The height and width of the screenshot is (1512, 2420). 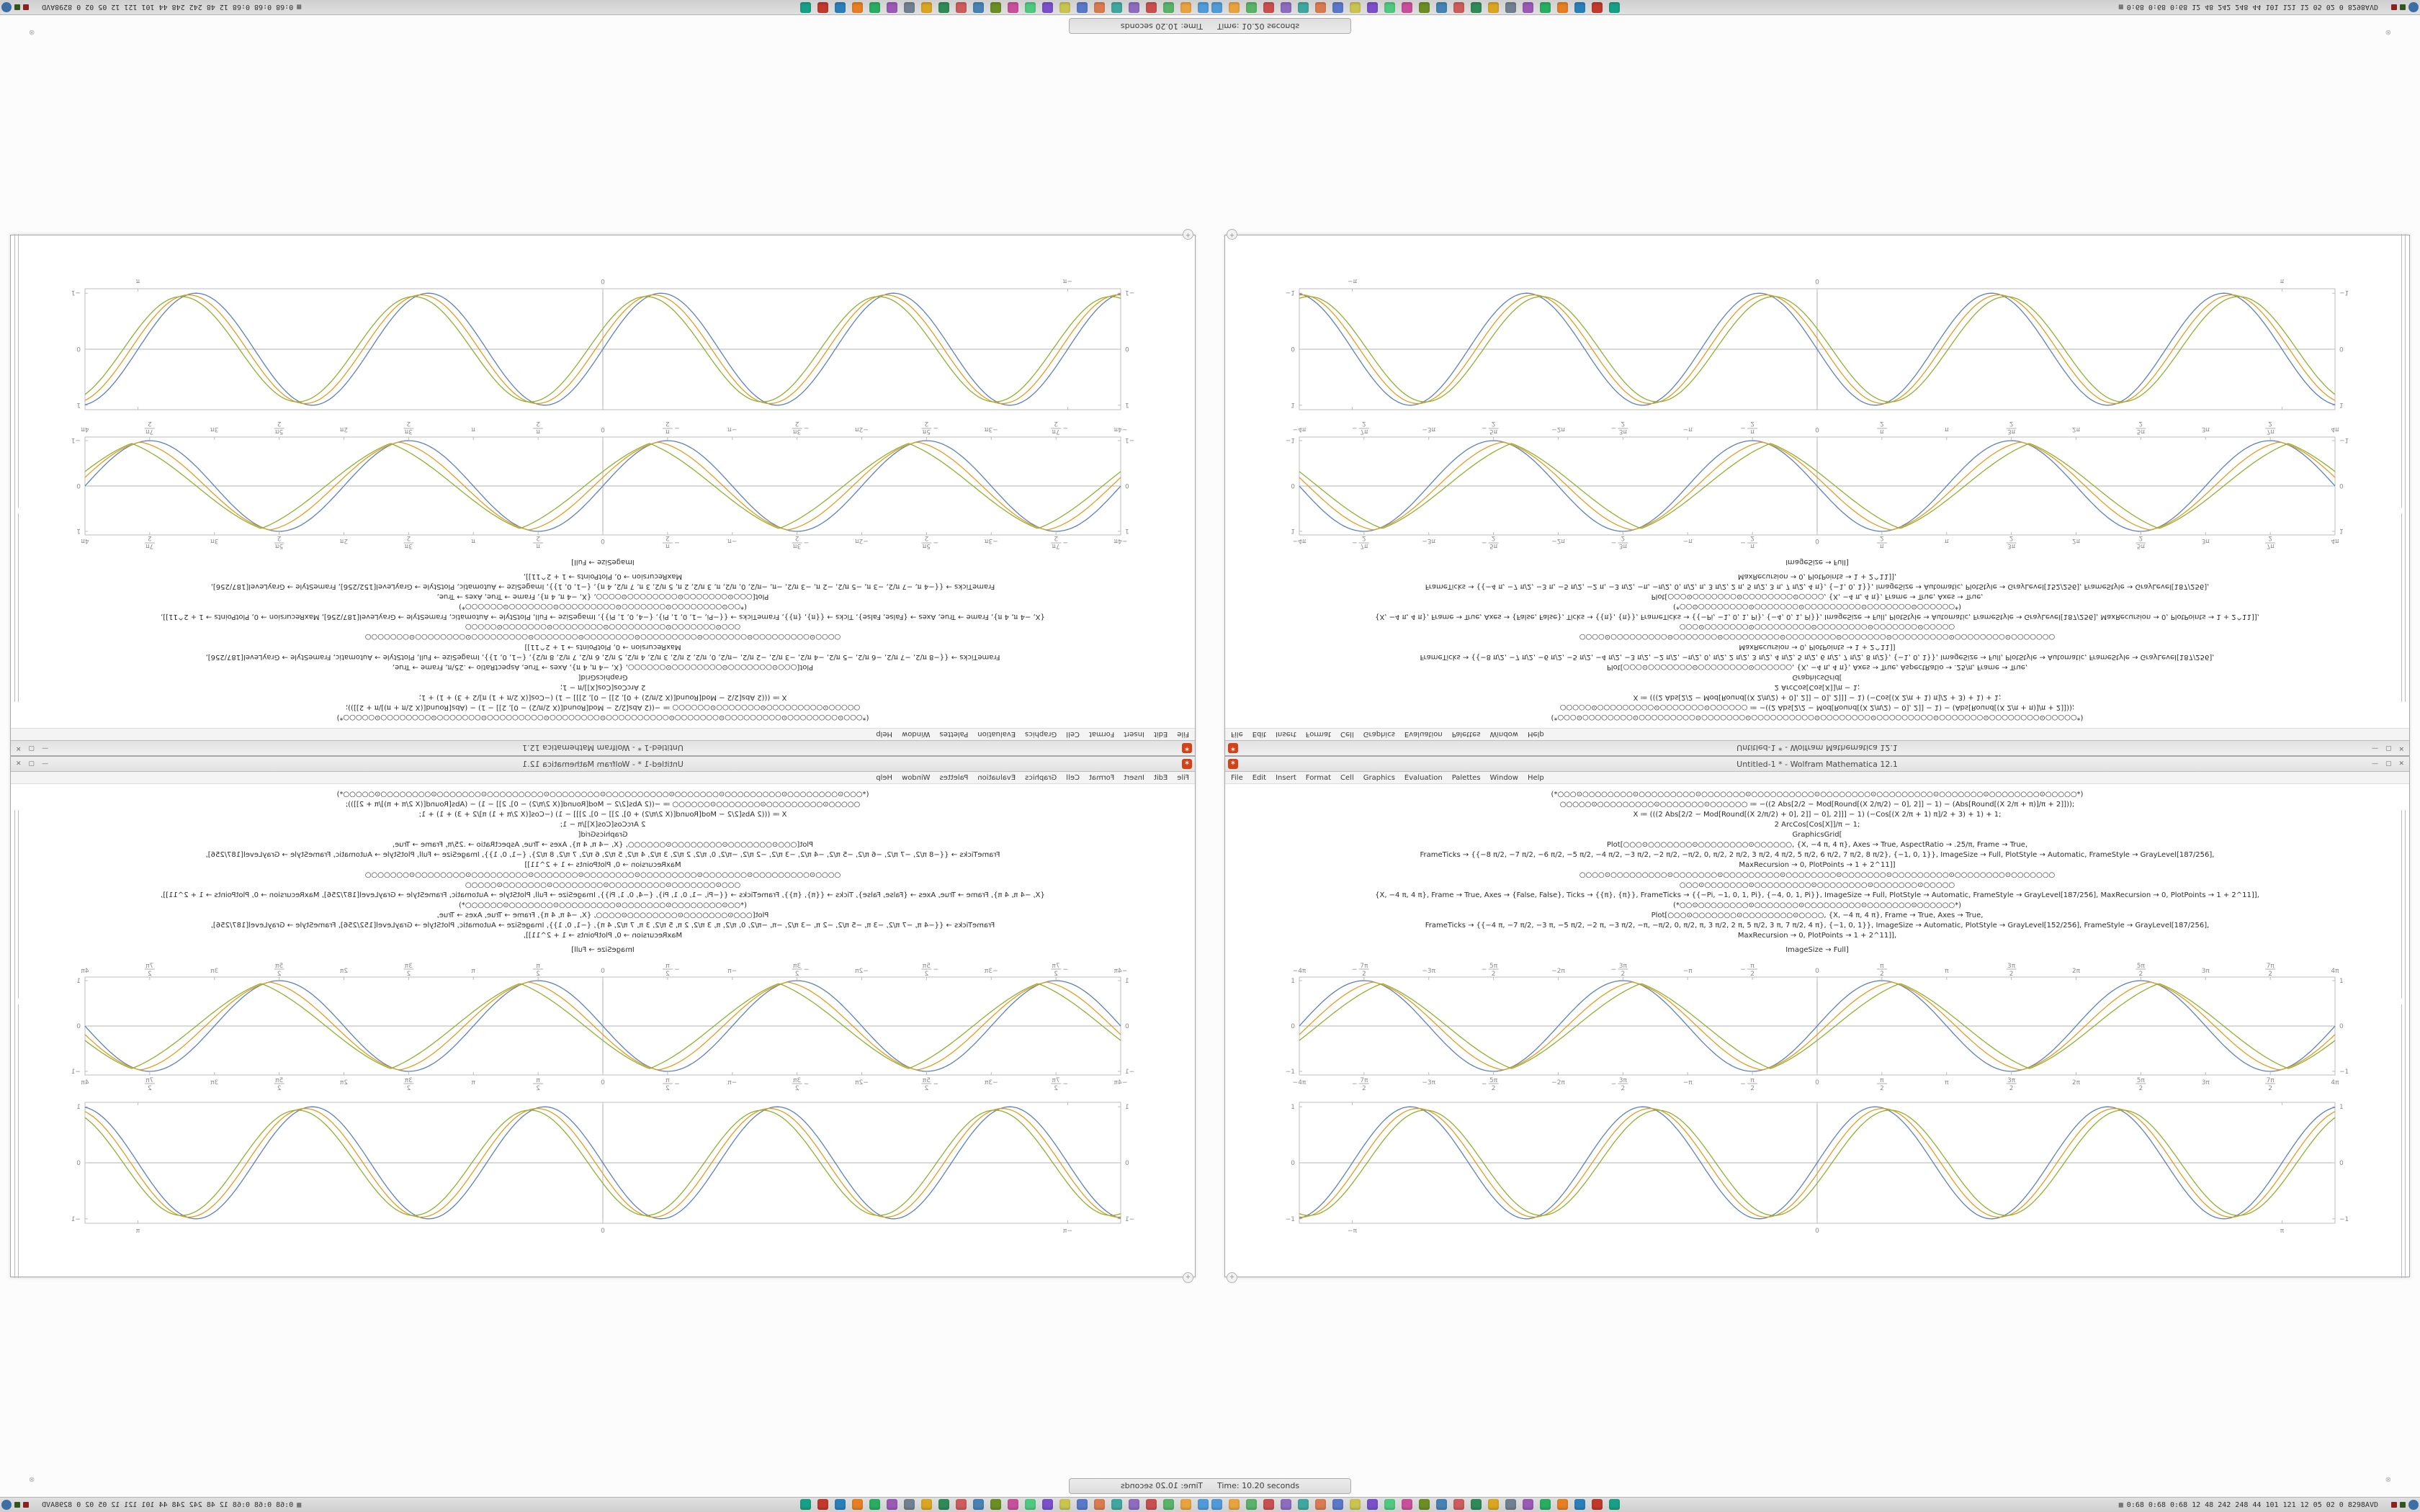 What do you see at coordinates (18, 904) in the screenshot?
I see `cell-bracket-input` at bounding box center [18, 904].